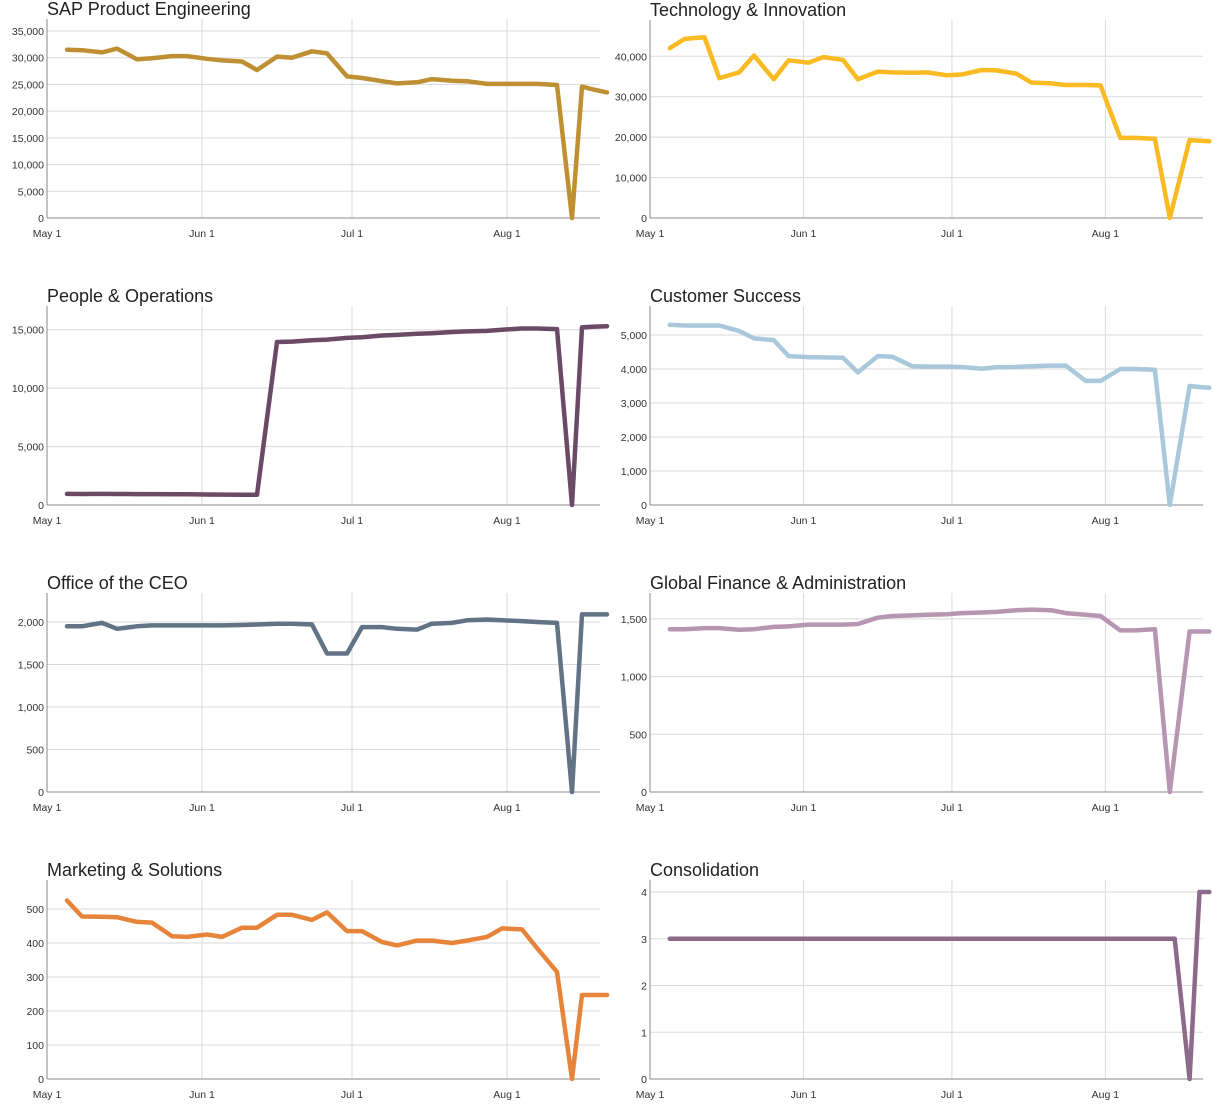  What do you see at coordinates (644, 940) in the screenshot?
I see `y-tick-label: 3` at bounding box center [644, 940].